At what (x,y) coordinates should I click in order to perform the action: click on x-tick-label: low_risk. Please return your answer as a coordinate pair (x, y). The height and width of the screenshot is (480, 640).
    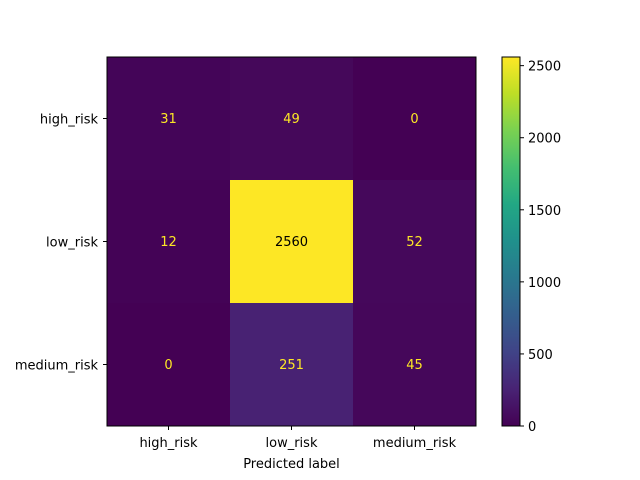
    Looking at the image, I should click on (292, 443).